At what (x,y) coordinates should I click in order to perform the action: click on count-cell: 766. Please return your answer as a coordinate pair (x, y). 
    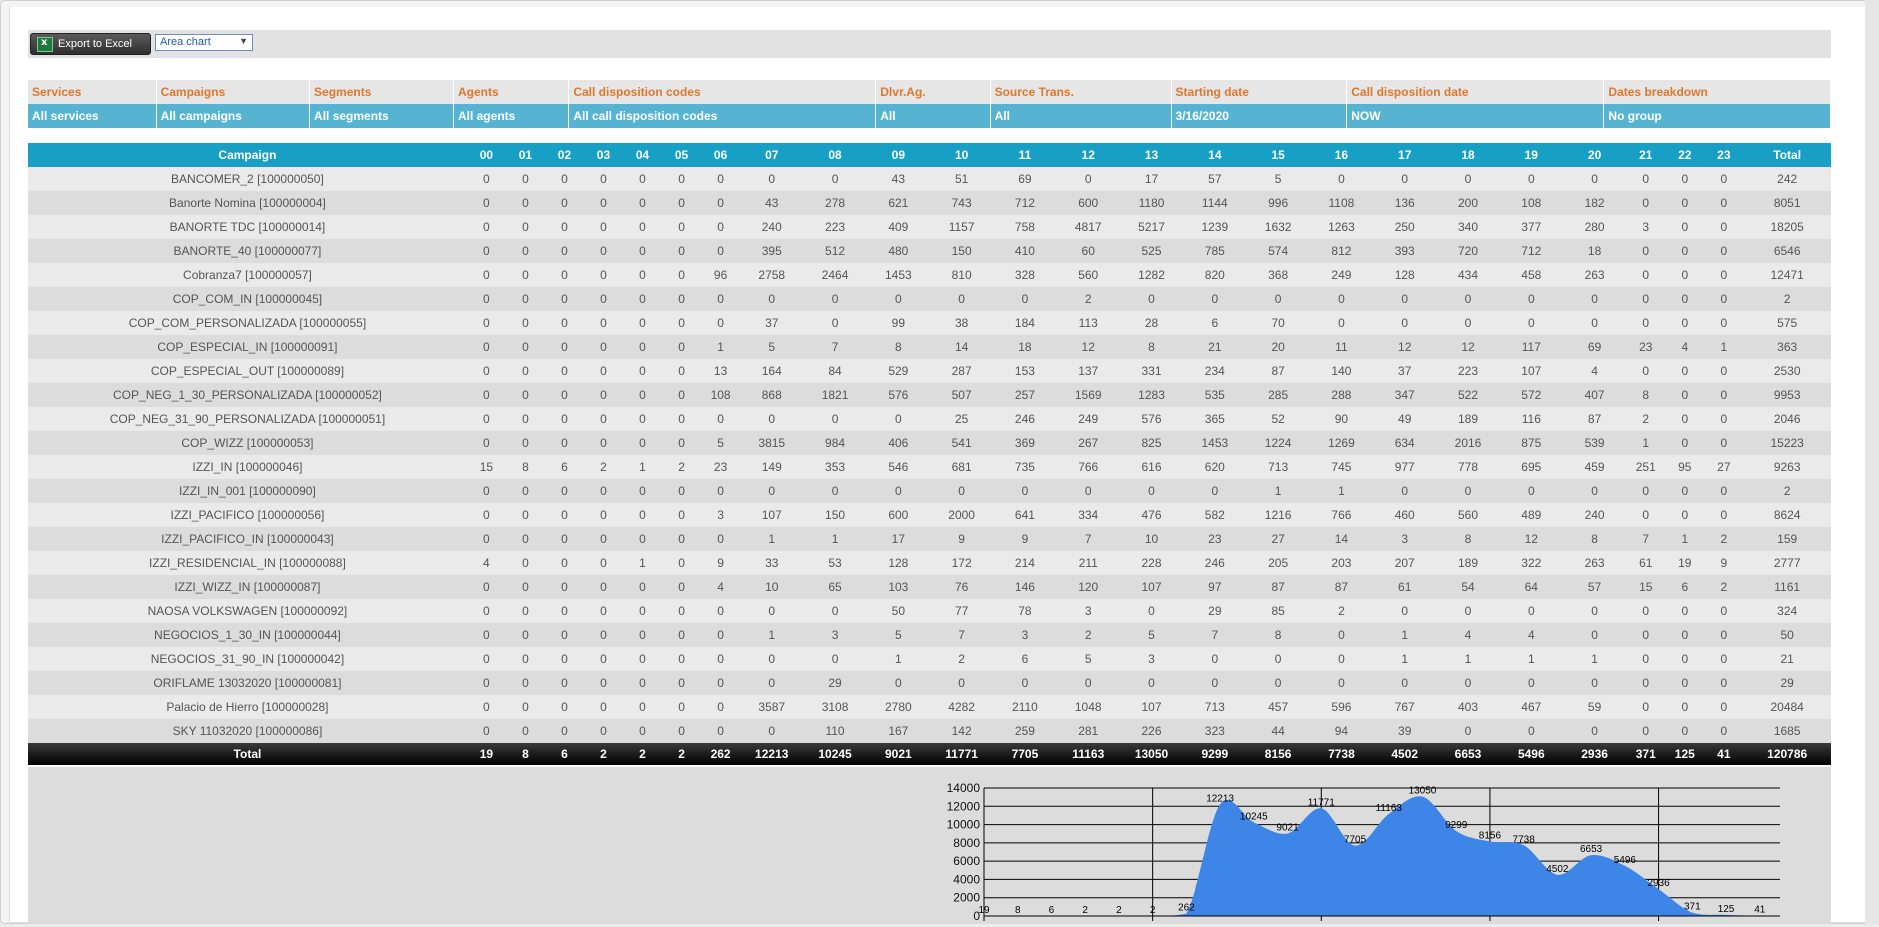
    Looking at the image, I should click on (1341, 515).